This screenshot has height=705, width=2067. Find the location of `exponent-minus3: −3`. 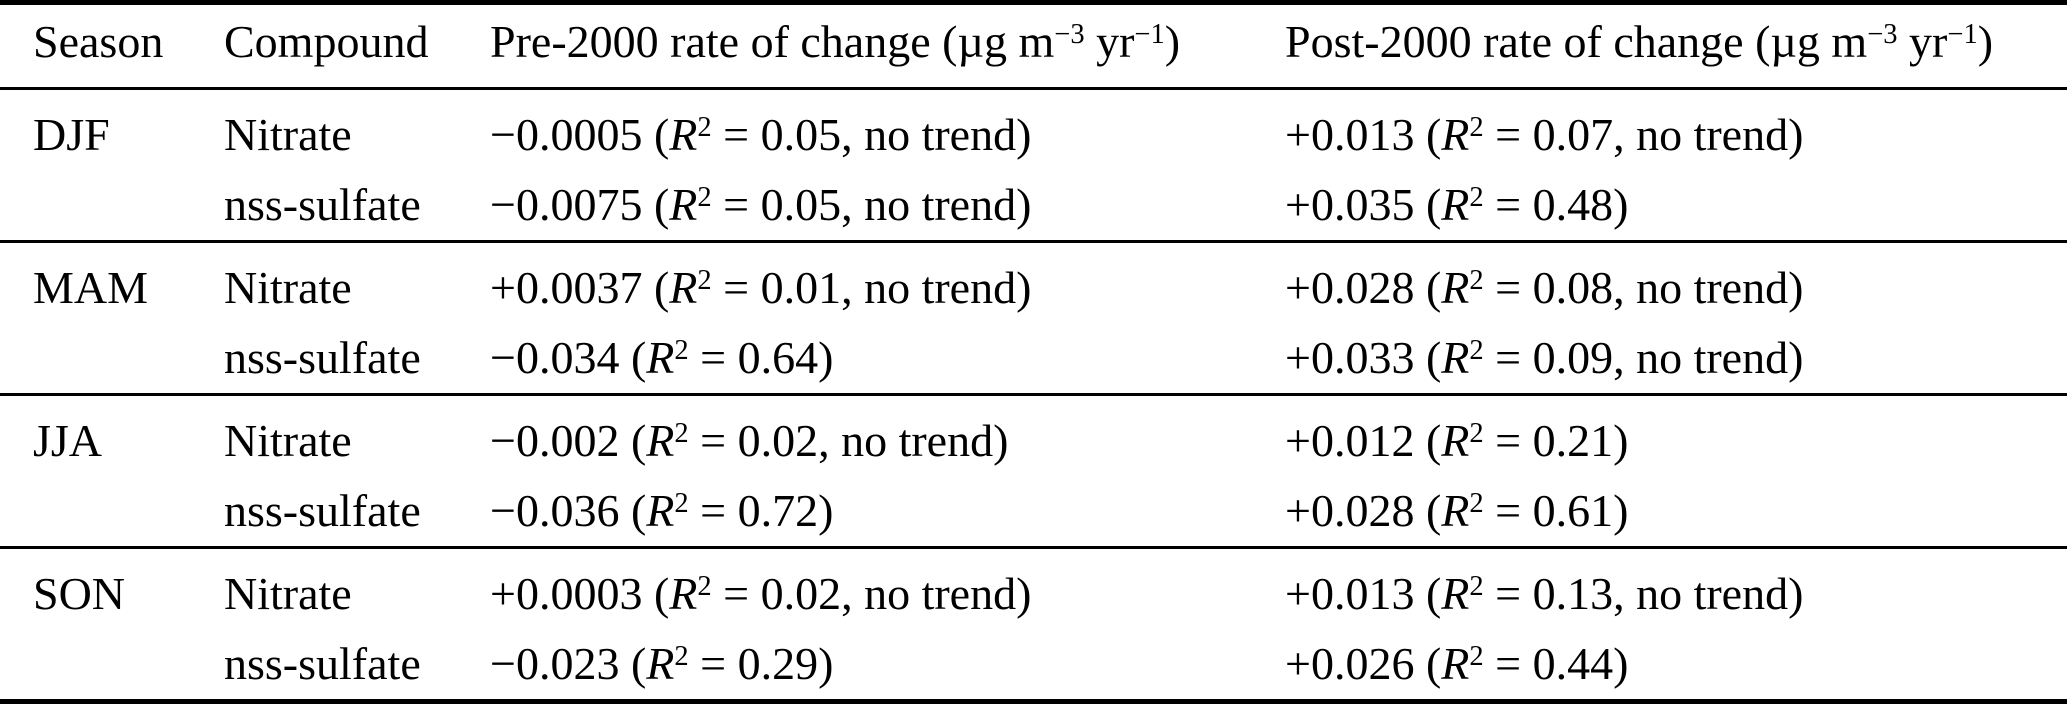

exponent-minus3: −3 is located at coordinates (1882, 34).